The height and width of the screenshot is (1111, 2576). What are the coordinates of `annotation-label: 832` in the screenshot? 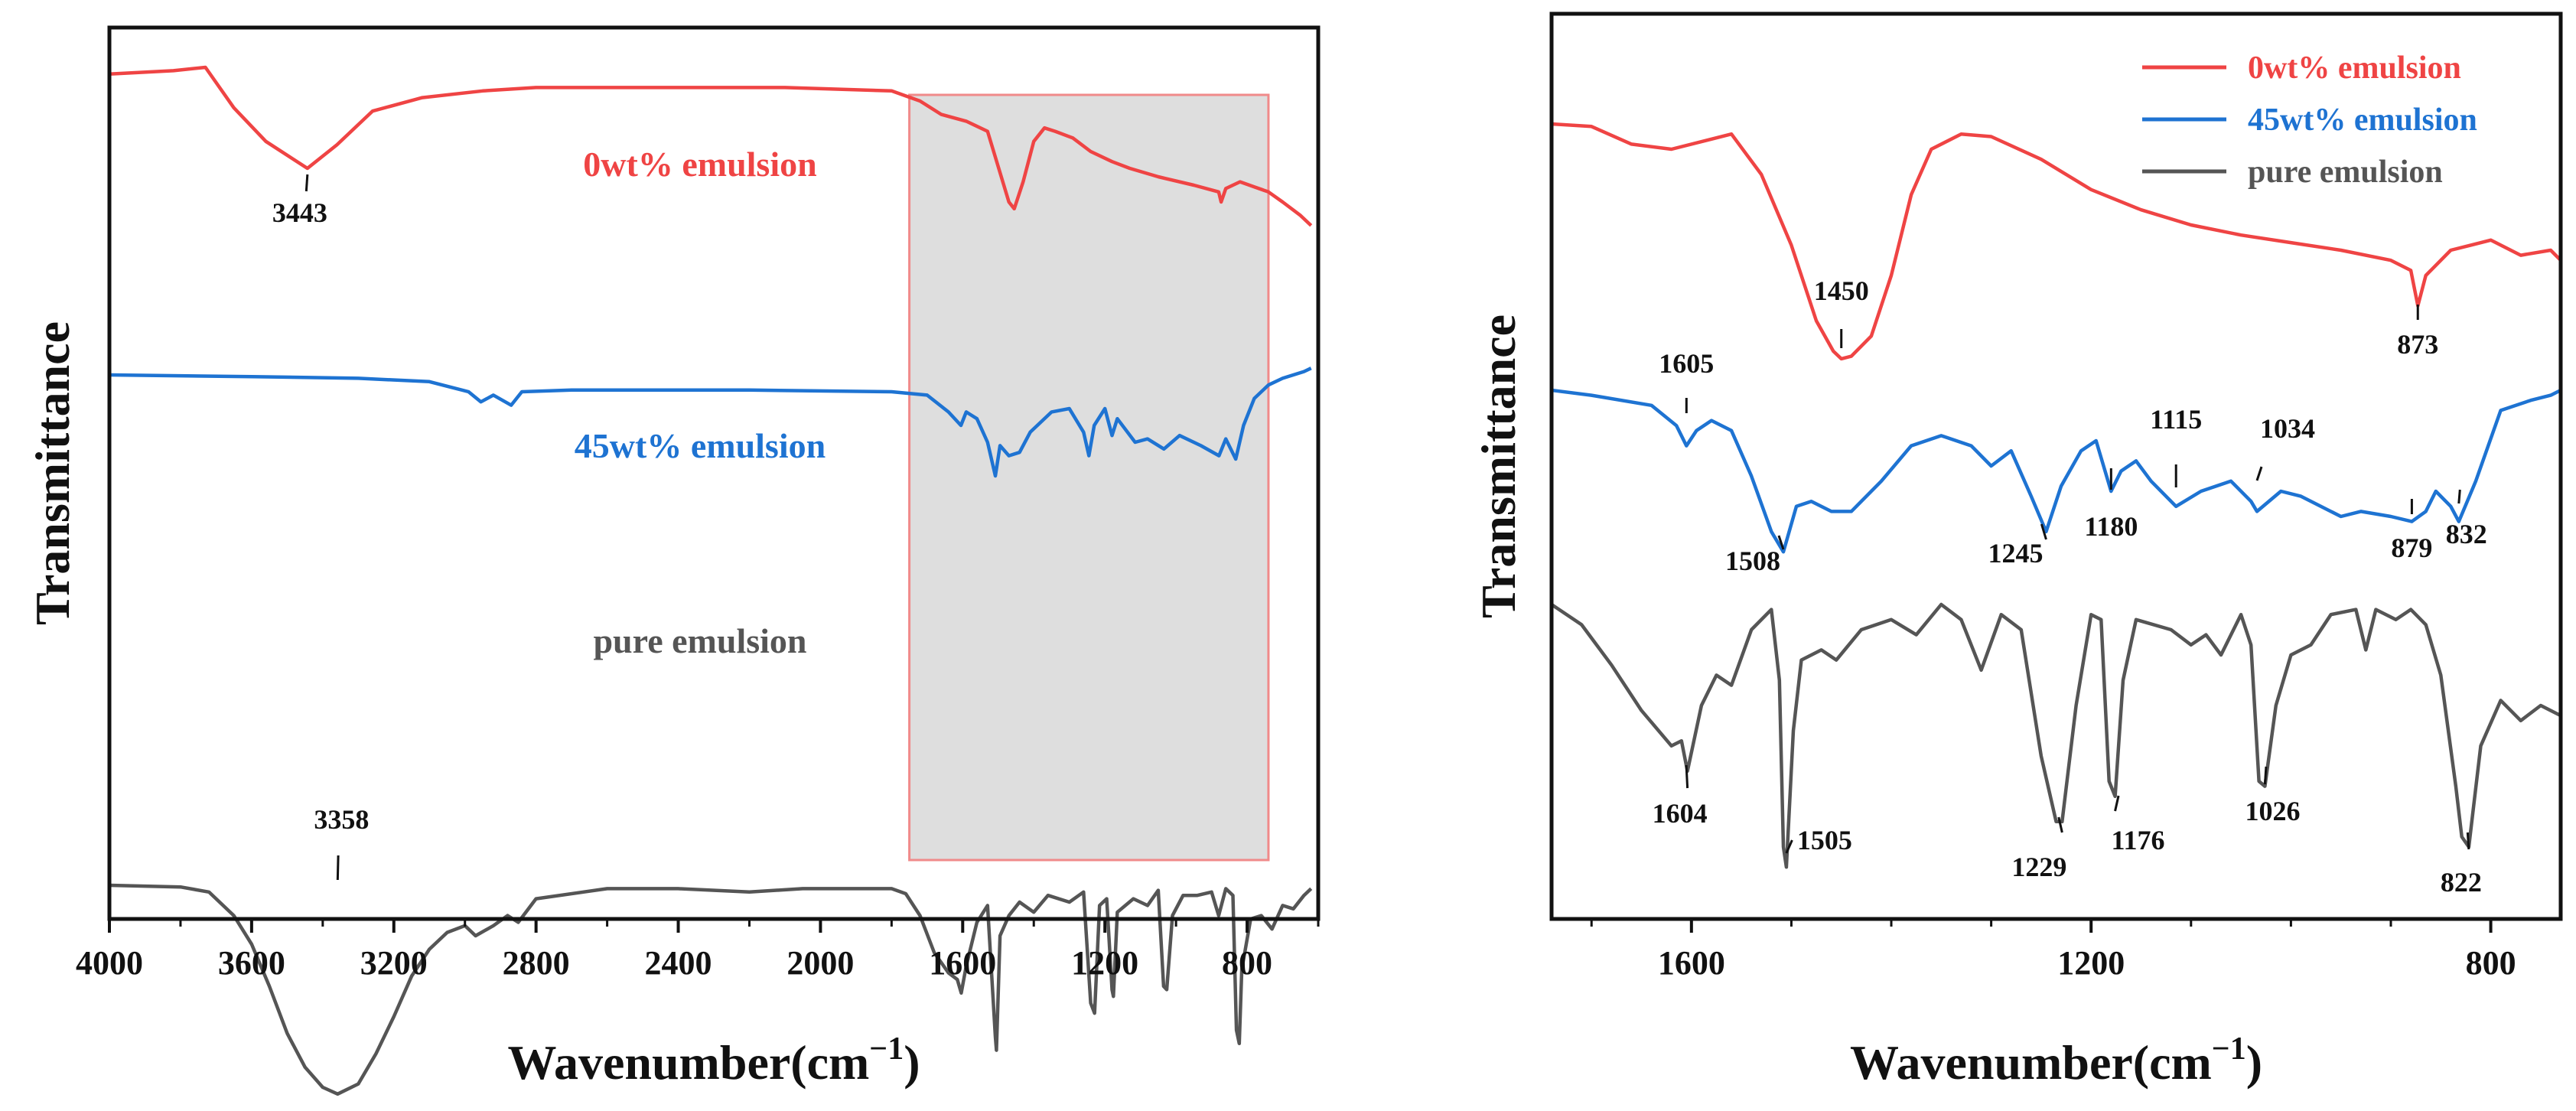 It's located at (2467, 534).